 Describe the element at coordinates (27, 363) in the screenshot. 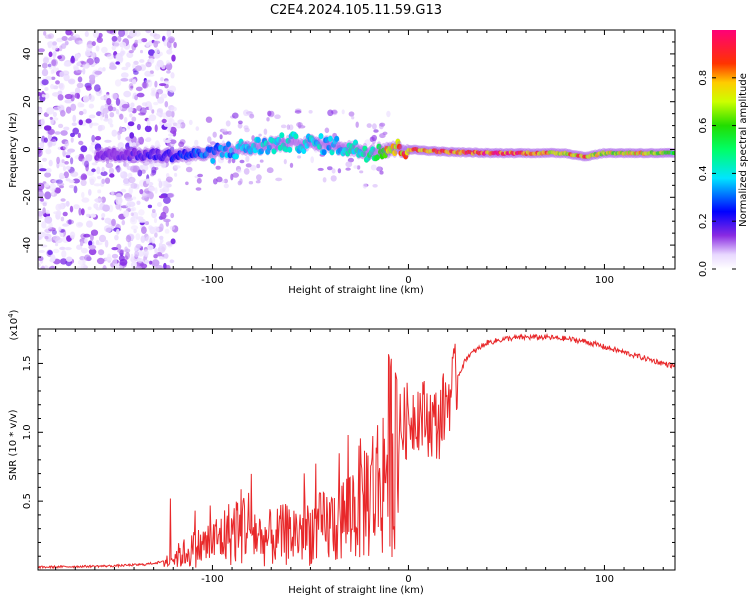

I see `snr-ytick-label: 1.5` at that location.